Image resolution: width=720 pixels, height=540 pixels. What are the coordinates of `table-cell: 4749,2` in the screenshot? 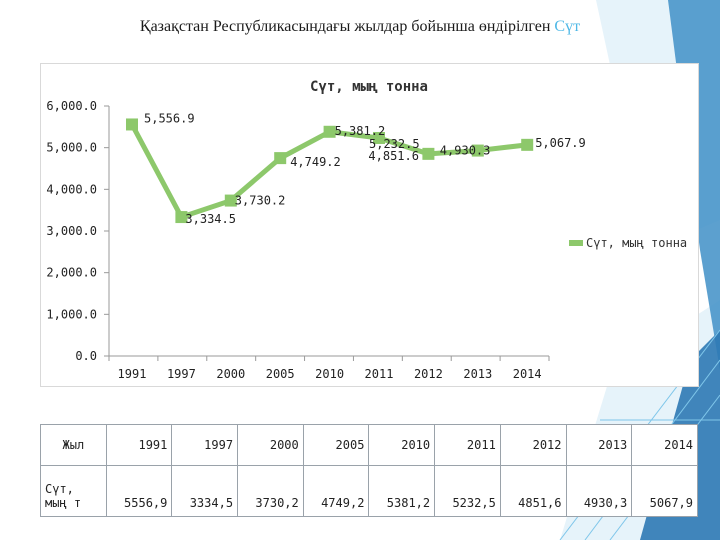 It's located at (336, 491).